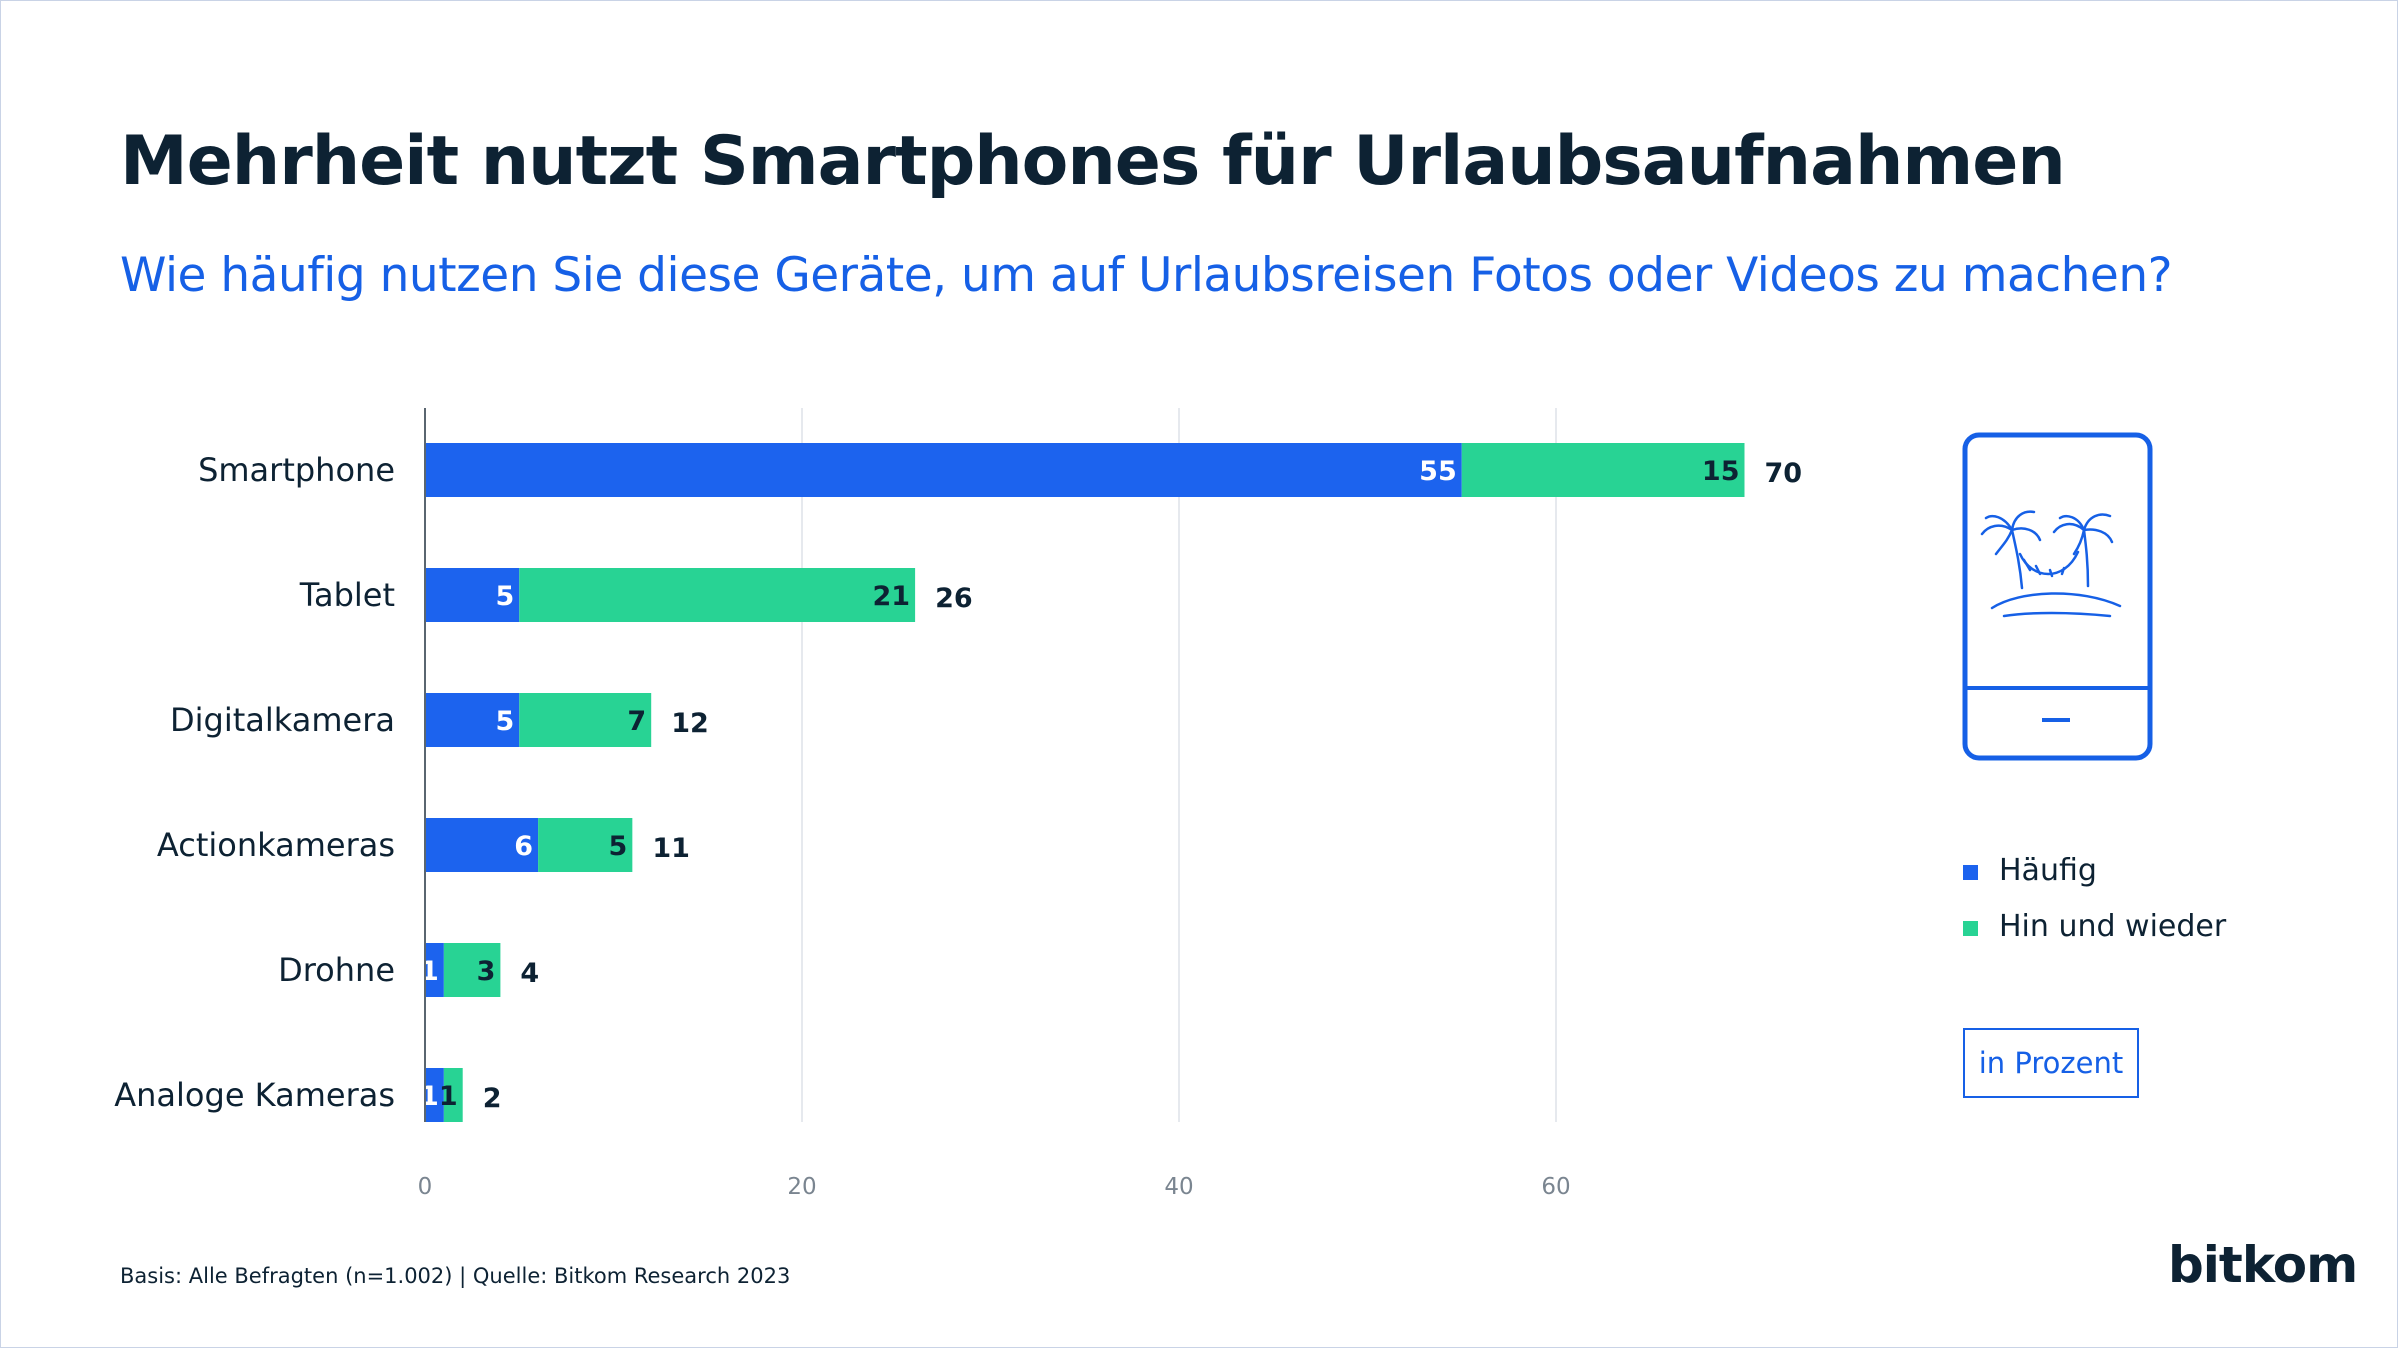  Describe the element at coordinates (425, 1187) in the screenshot. I see `x-tick-label: 0` at that location.